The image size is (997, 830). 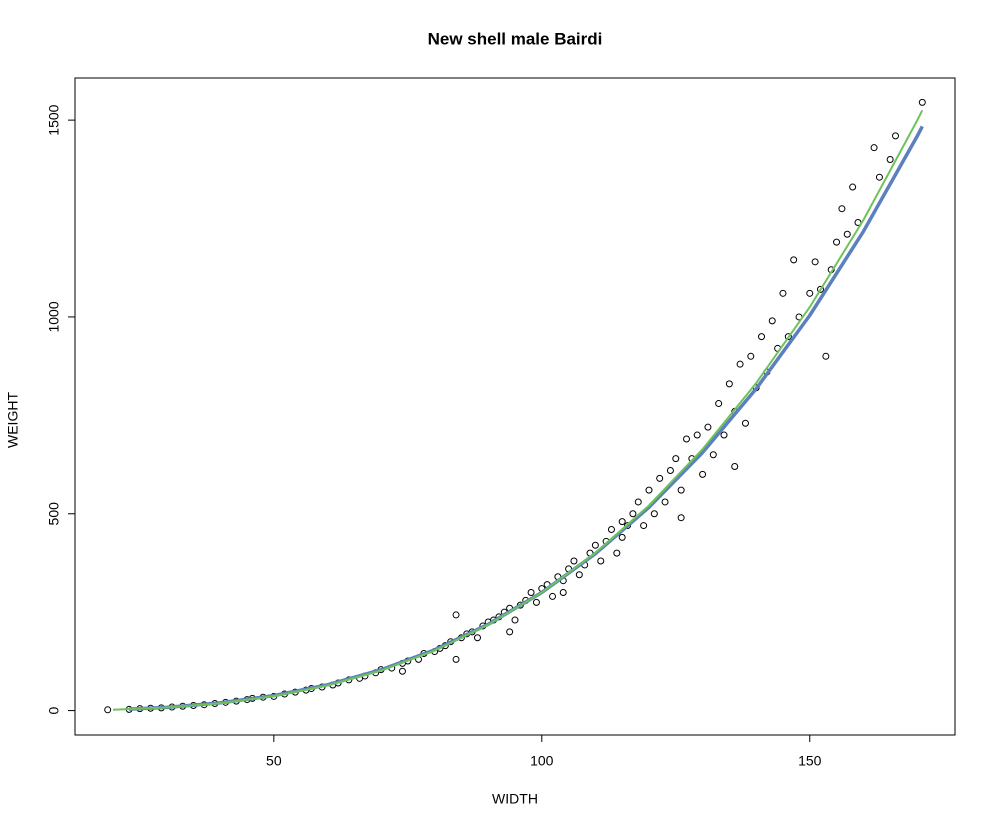 What do you see at coordinates (542, 761) in the screenshot?
I see `x-tick-label: 100` at bounding box center [542, 761].